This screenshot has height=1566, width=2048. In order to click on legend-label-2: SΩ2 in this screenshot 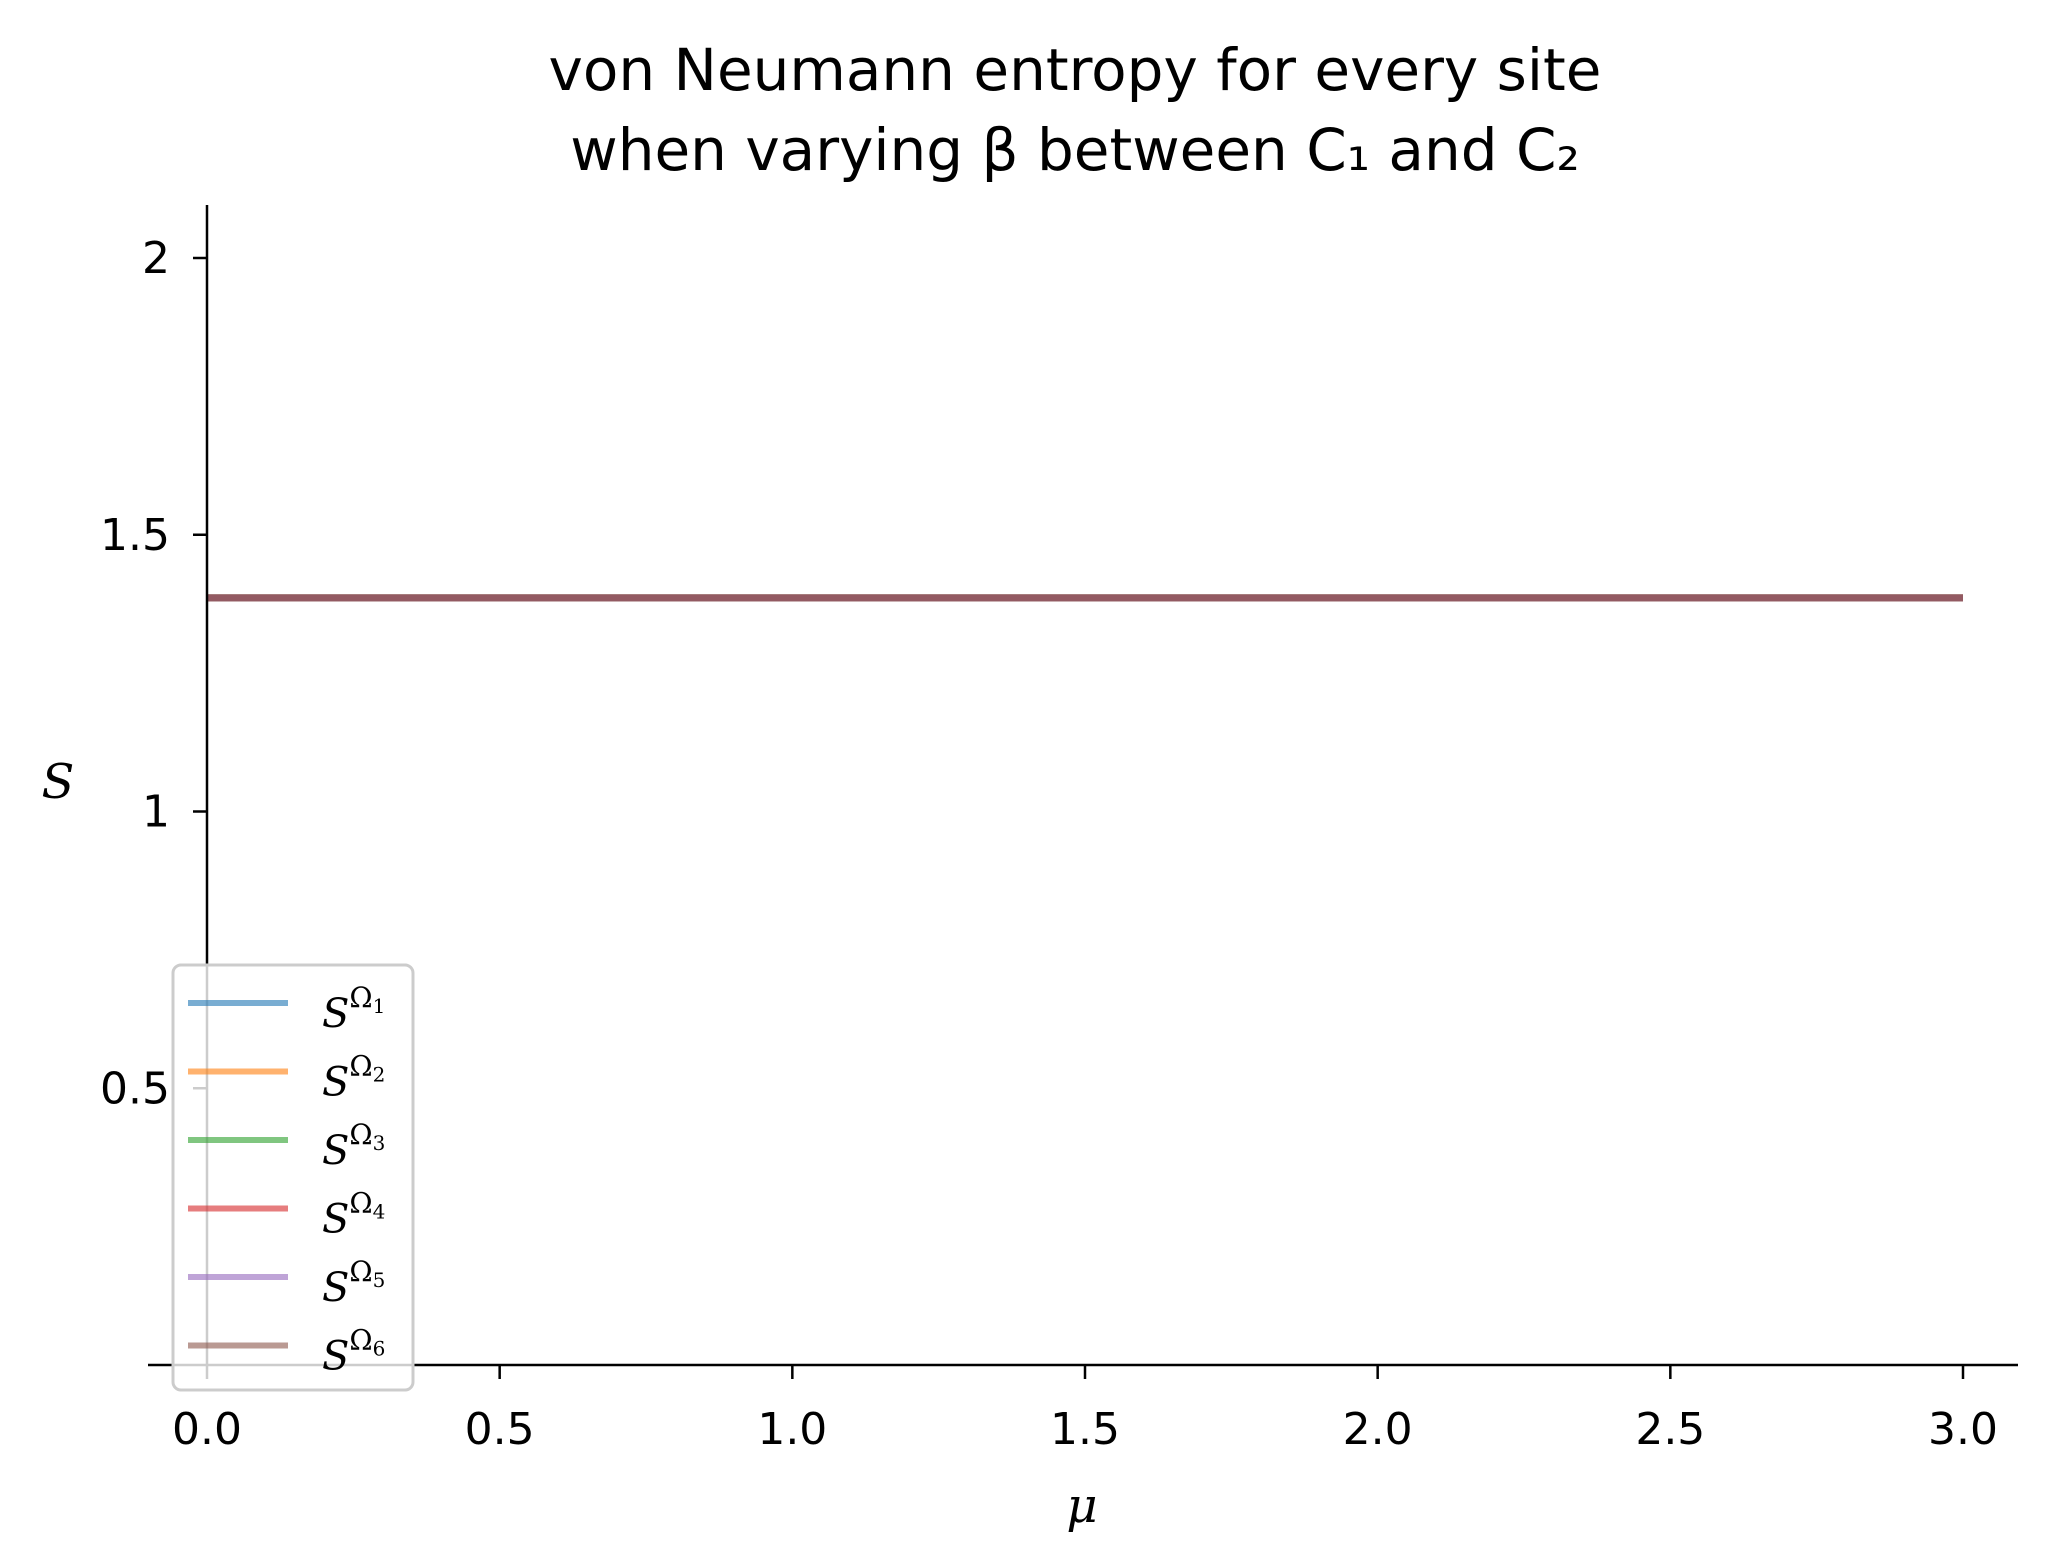, I will do `click(353, 1078)`.